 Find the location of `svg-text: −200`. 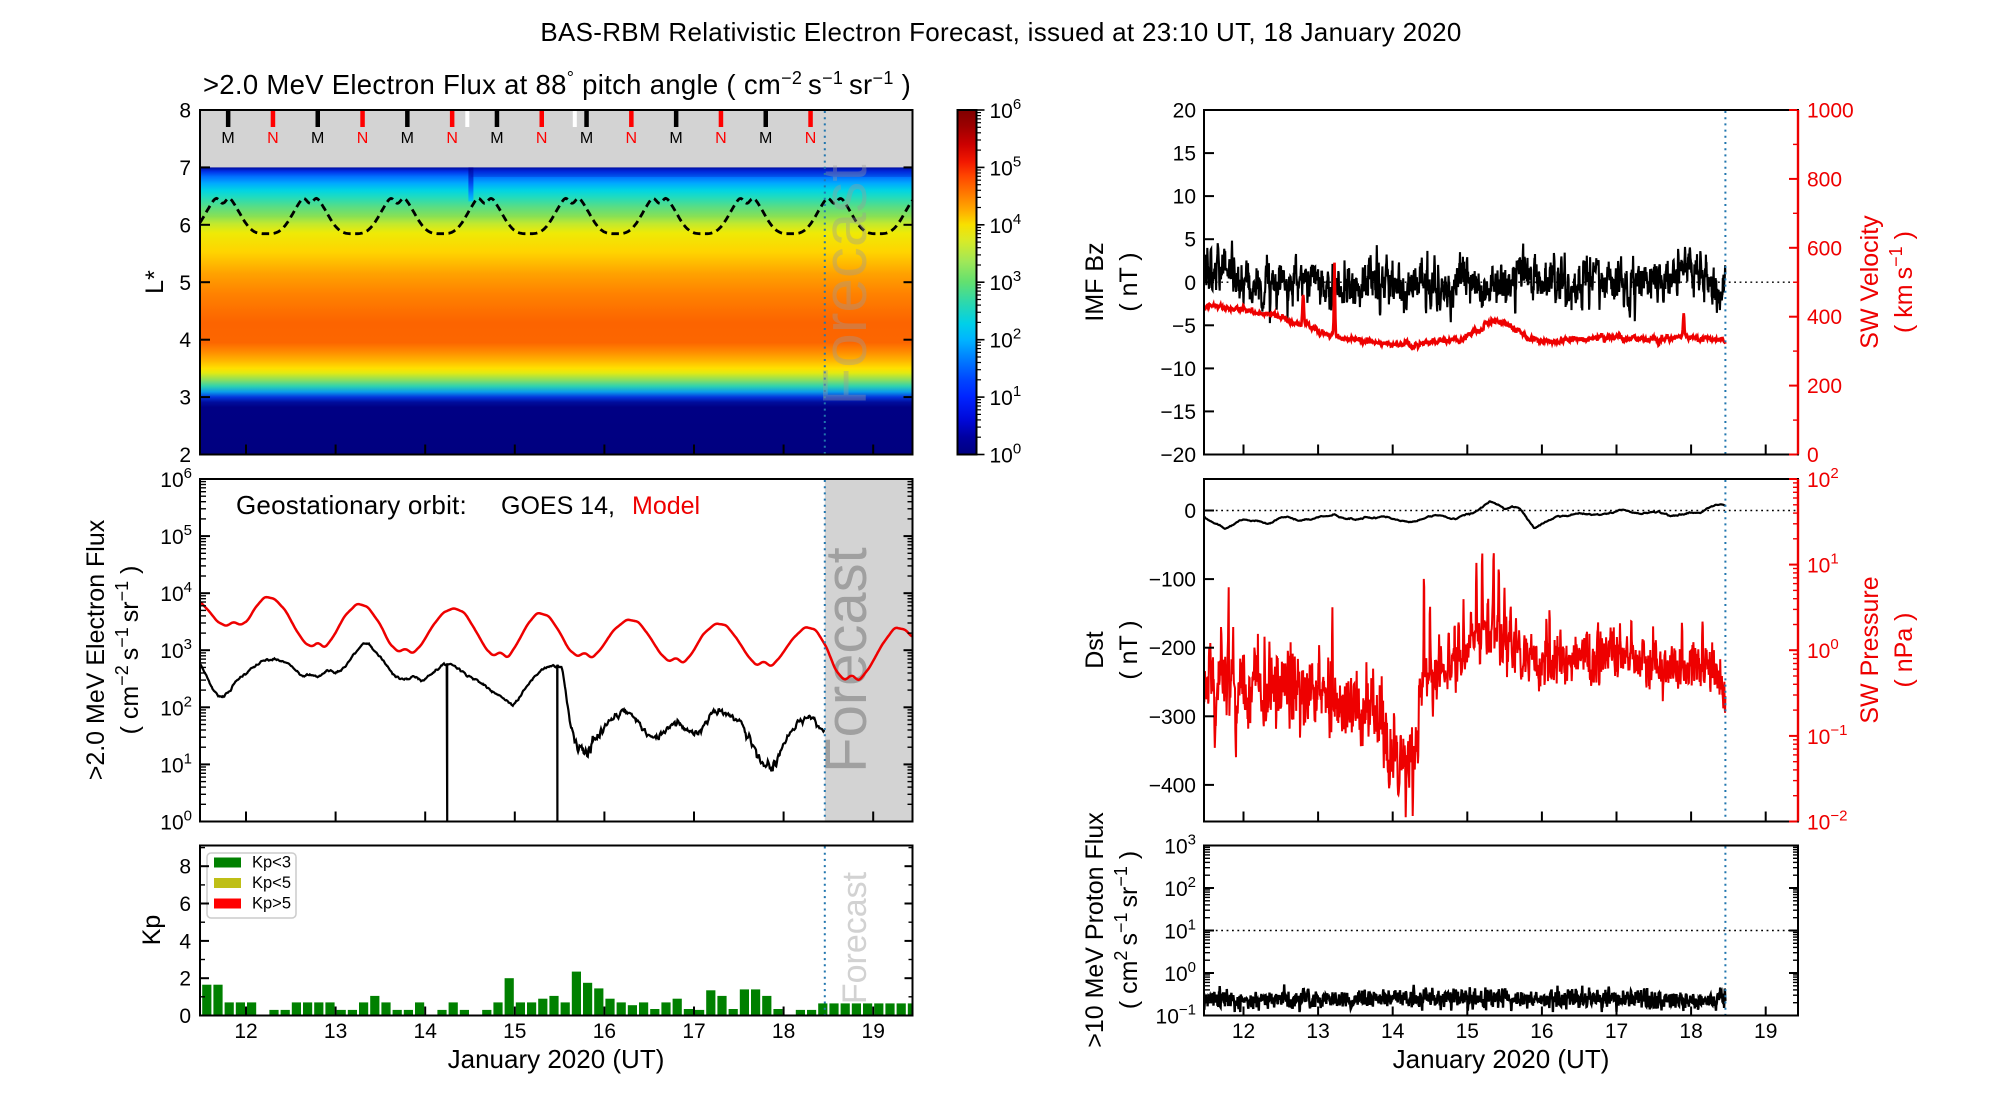

svg-text: −200 is located at coordinates (1172, 648).